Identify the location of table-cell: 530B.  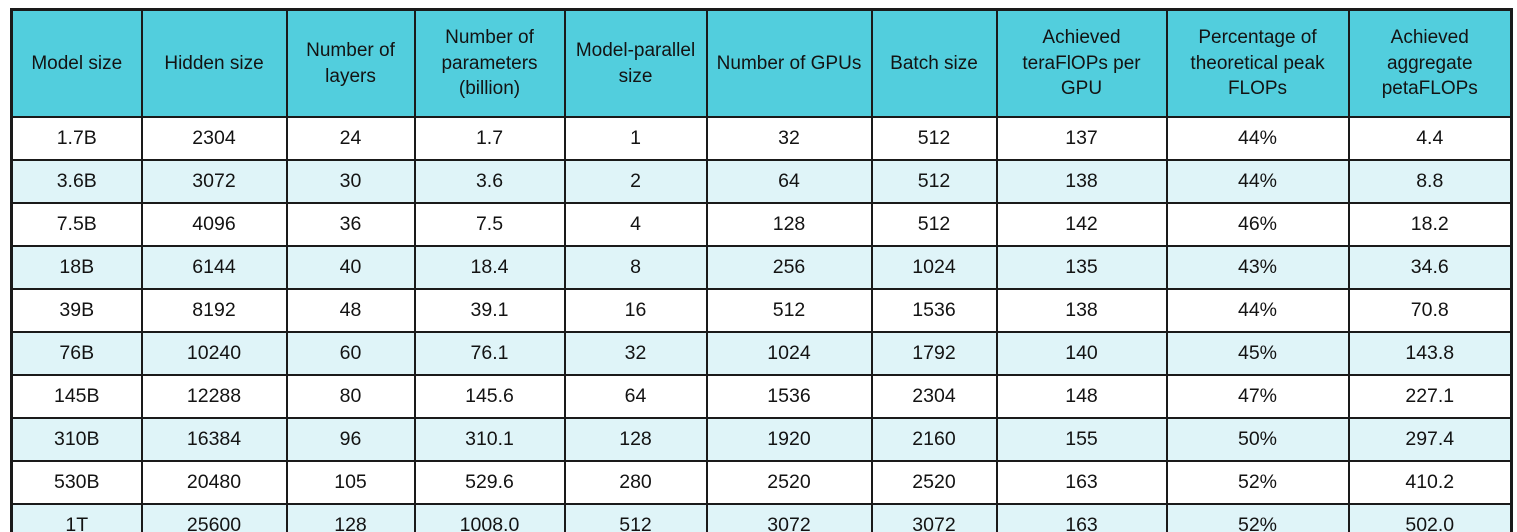
(76, 482).